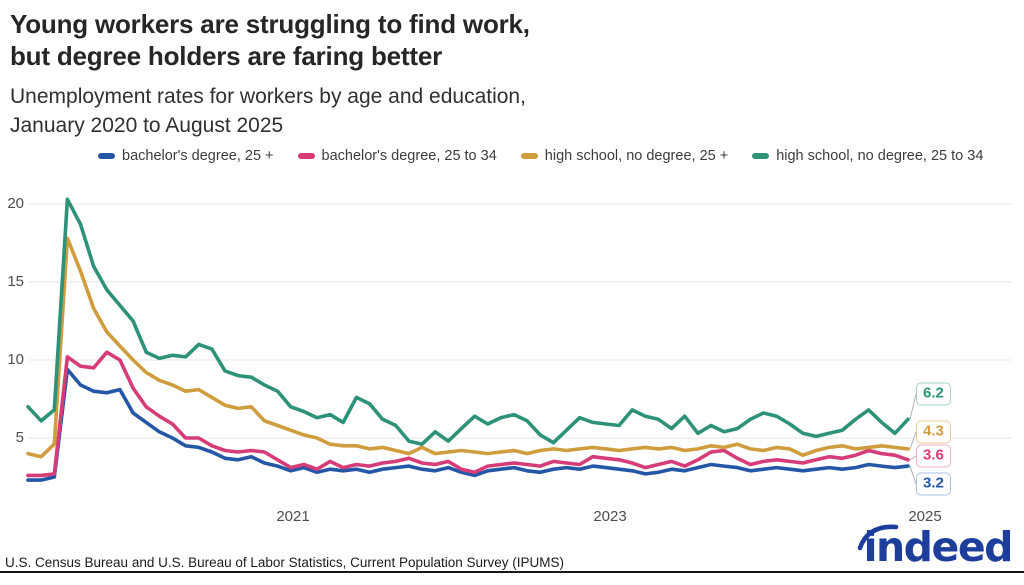 This screenshot has width=1024, height=585. I want to click on indeed-logo: indeed, so click(935, 547).